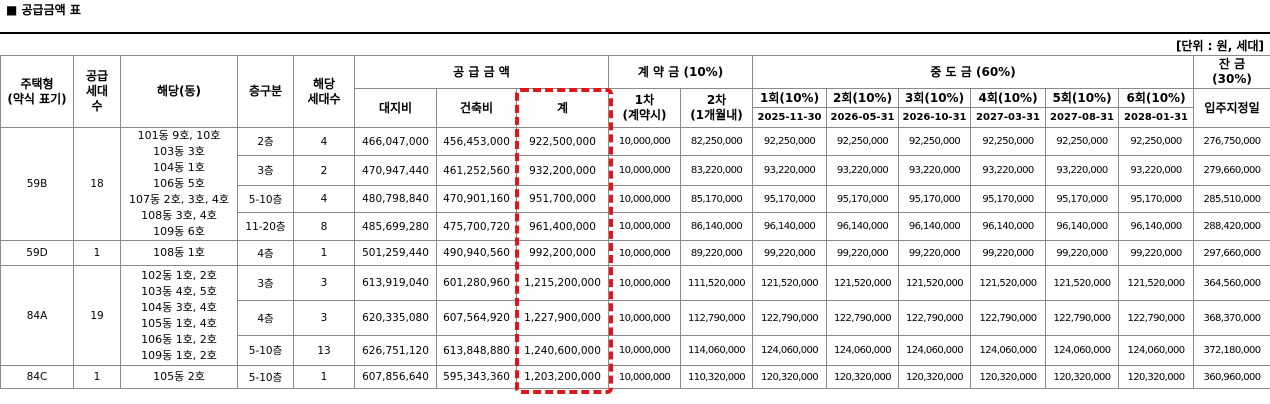 This screenshot has height=404, width=1270. Describe the element at coordinates (476, 253) in the screenshot. I see `cell: 490,940,560` at that location.